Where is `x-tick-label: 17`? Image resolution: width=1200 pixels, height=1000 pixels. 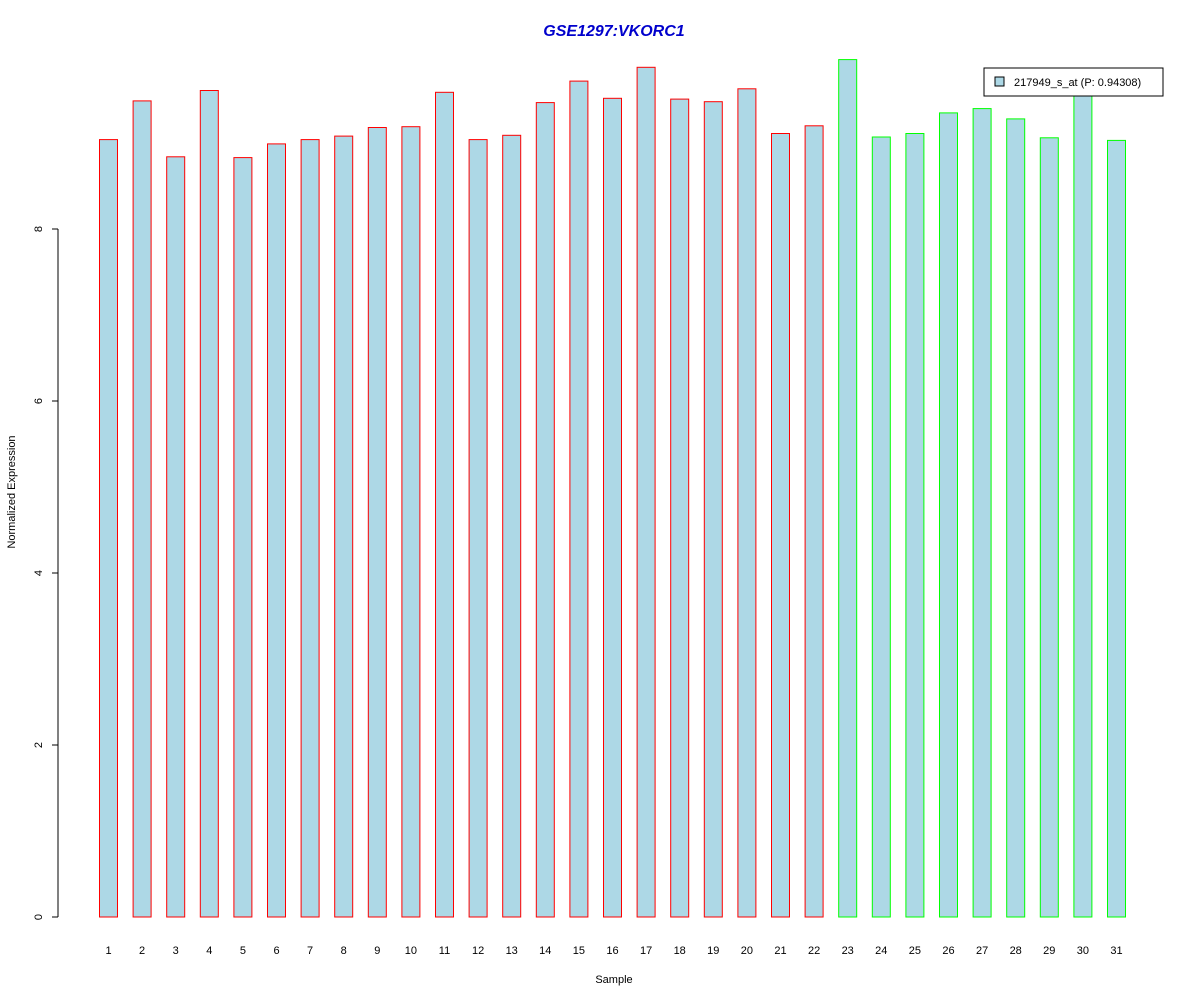 x-tick-label: 17 is located at coordinates (646, 951).